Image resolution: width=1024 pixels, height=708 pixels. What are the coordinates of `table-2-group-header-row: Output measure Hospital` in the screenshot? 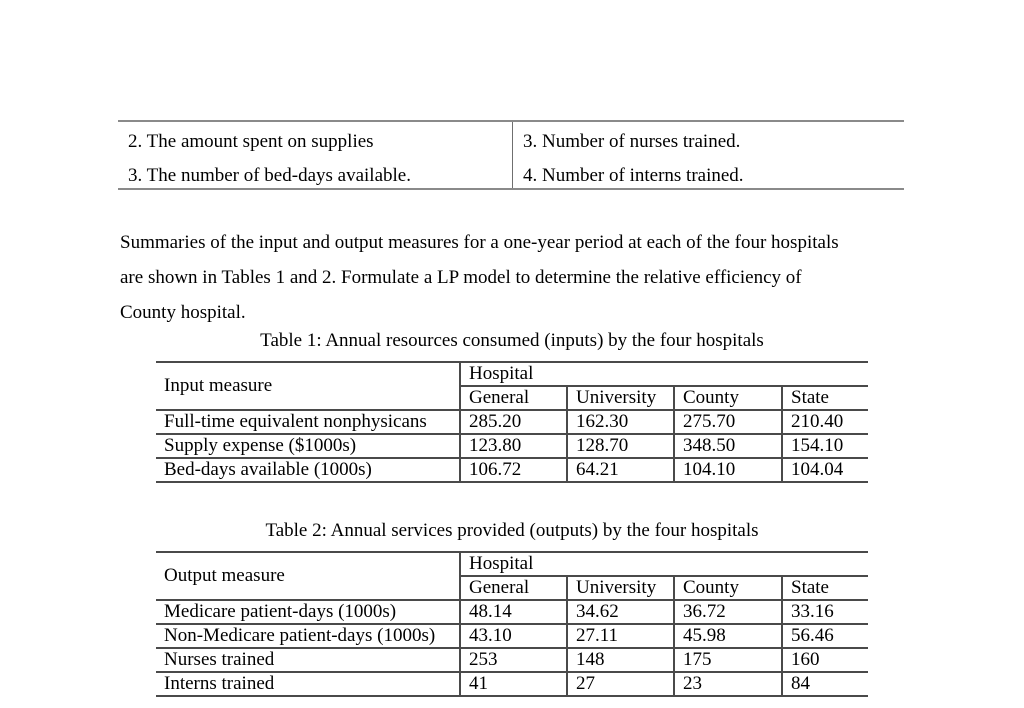 It's located at (512, 576).